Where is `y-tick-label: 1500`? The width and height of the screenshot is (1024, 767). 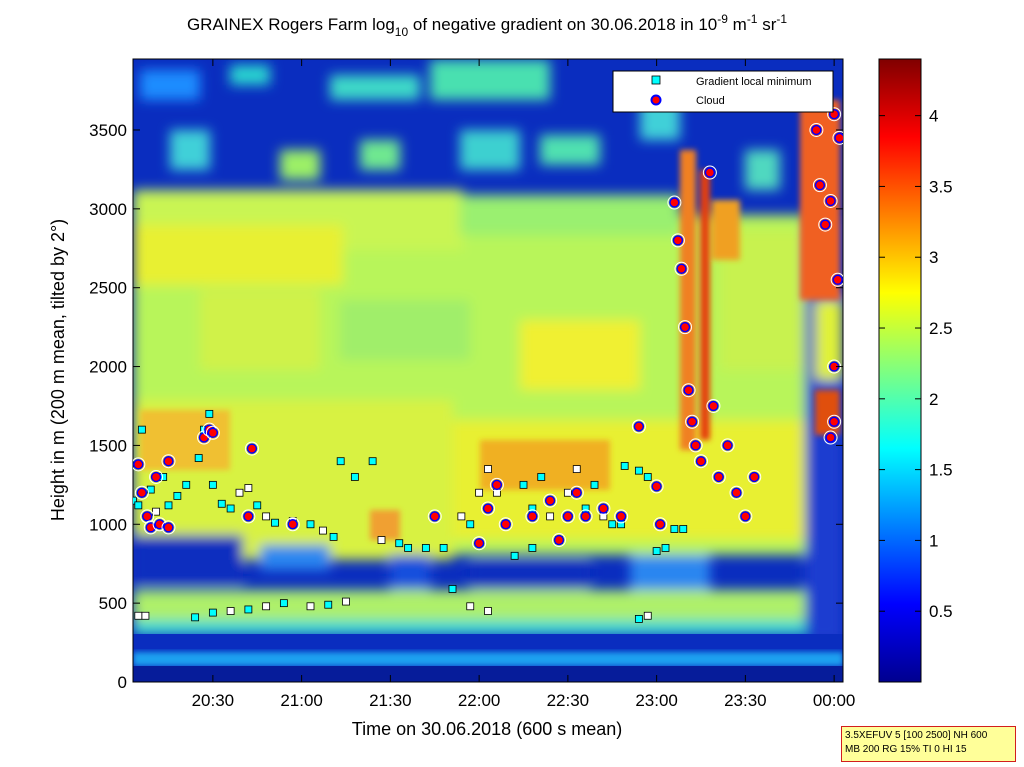 y-tick-label: 1500 is located at coordinates (108, 445).